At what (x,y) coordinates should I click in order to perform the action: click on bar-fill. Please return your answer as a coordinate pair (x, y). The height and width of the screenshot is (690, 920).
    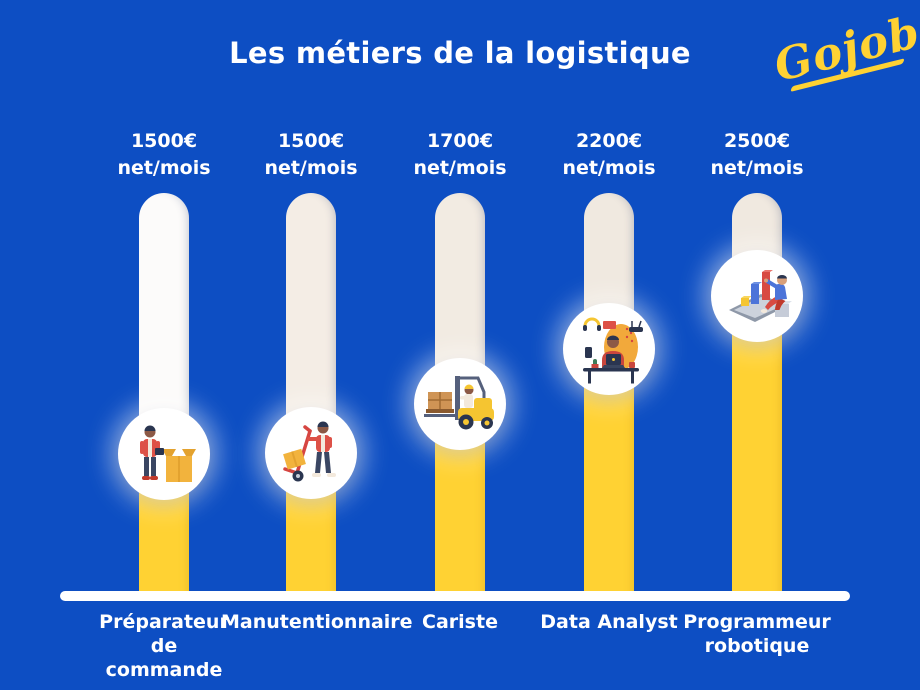
    Looking at the image, I should click on (757, 446).